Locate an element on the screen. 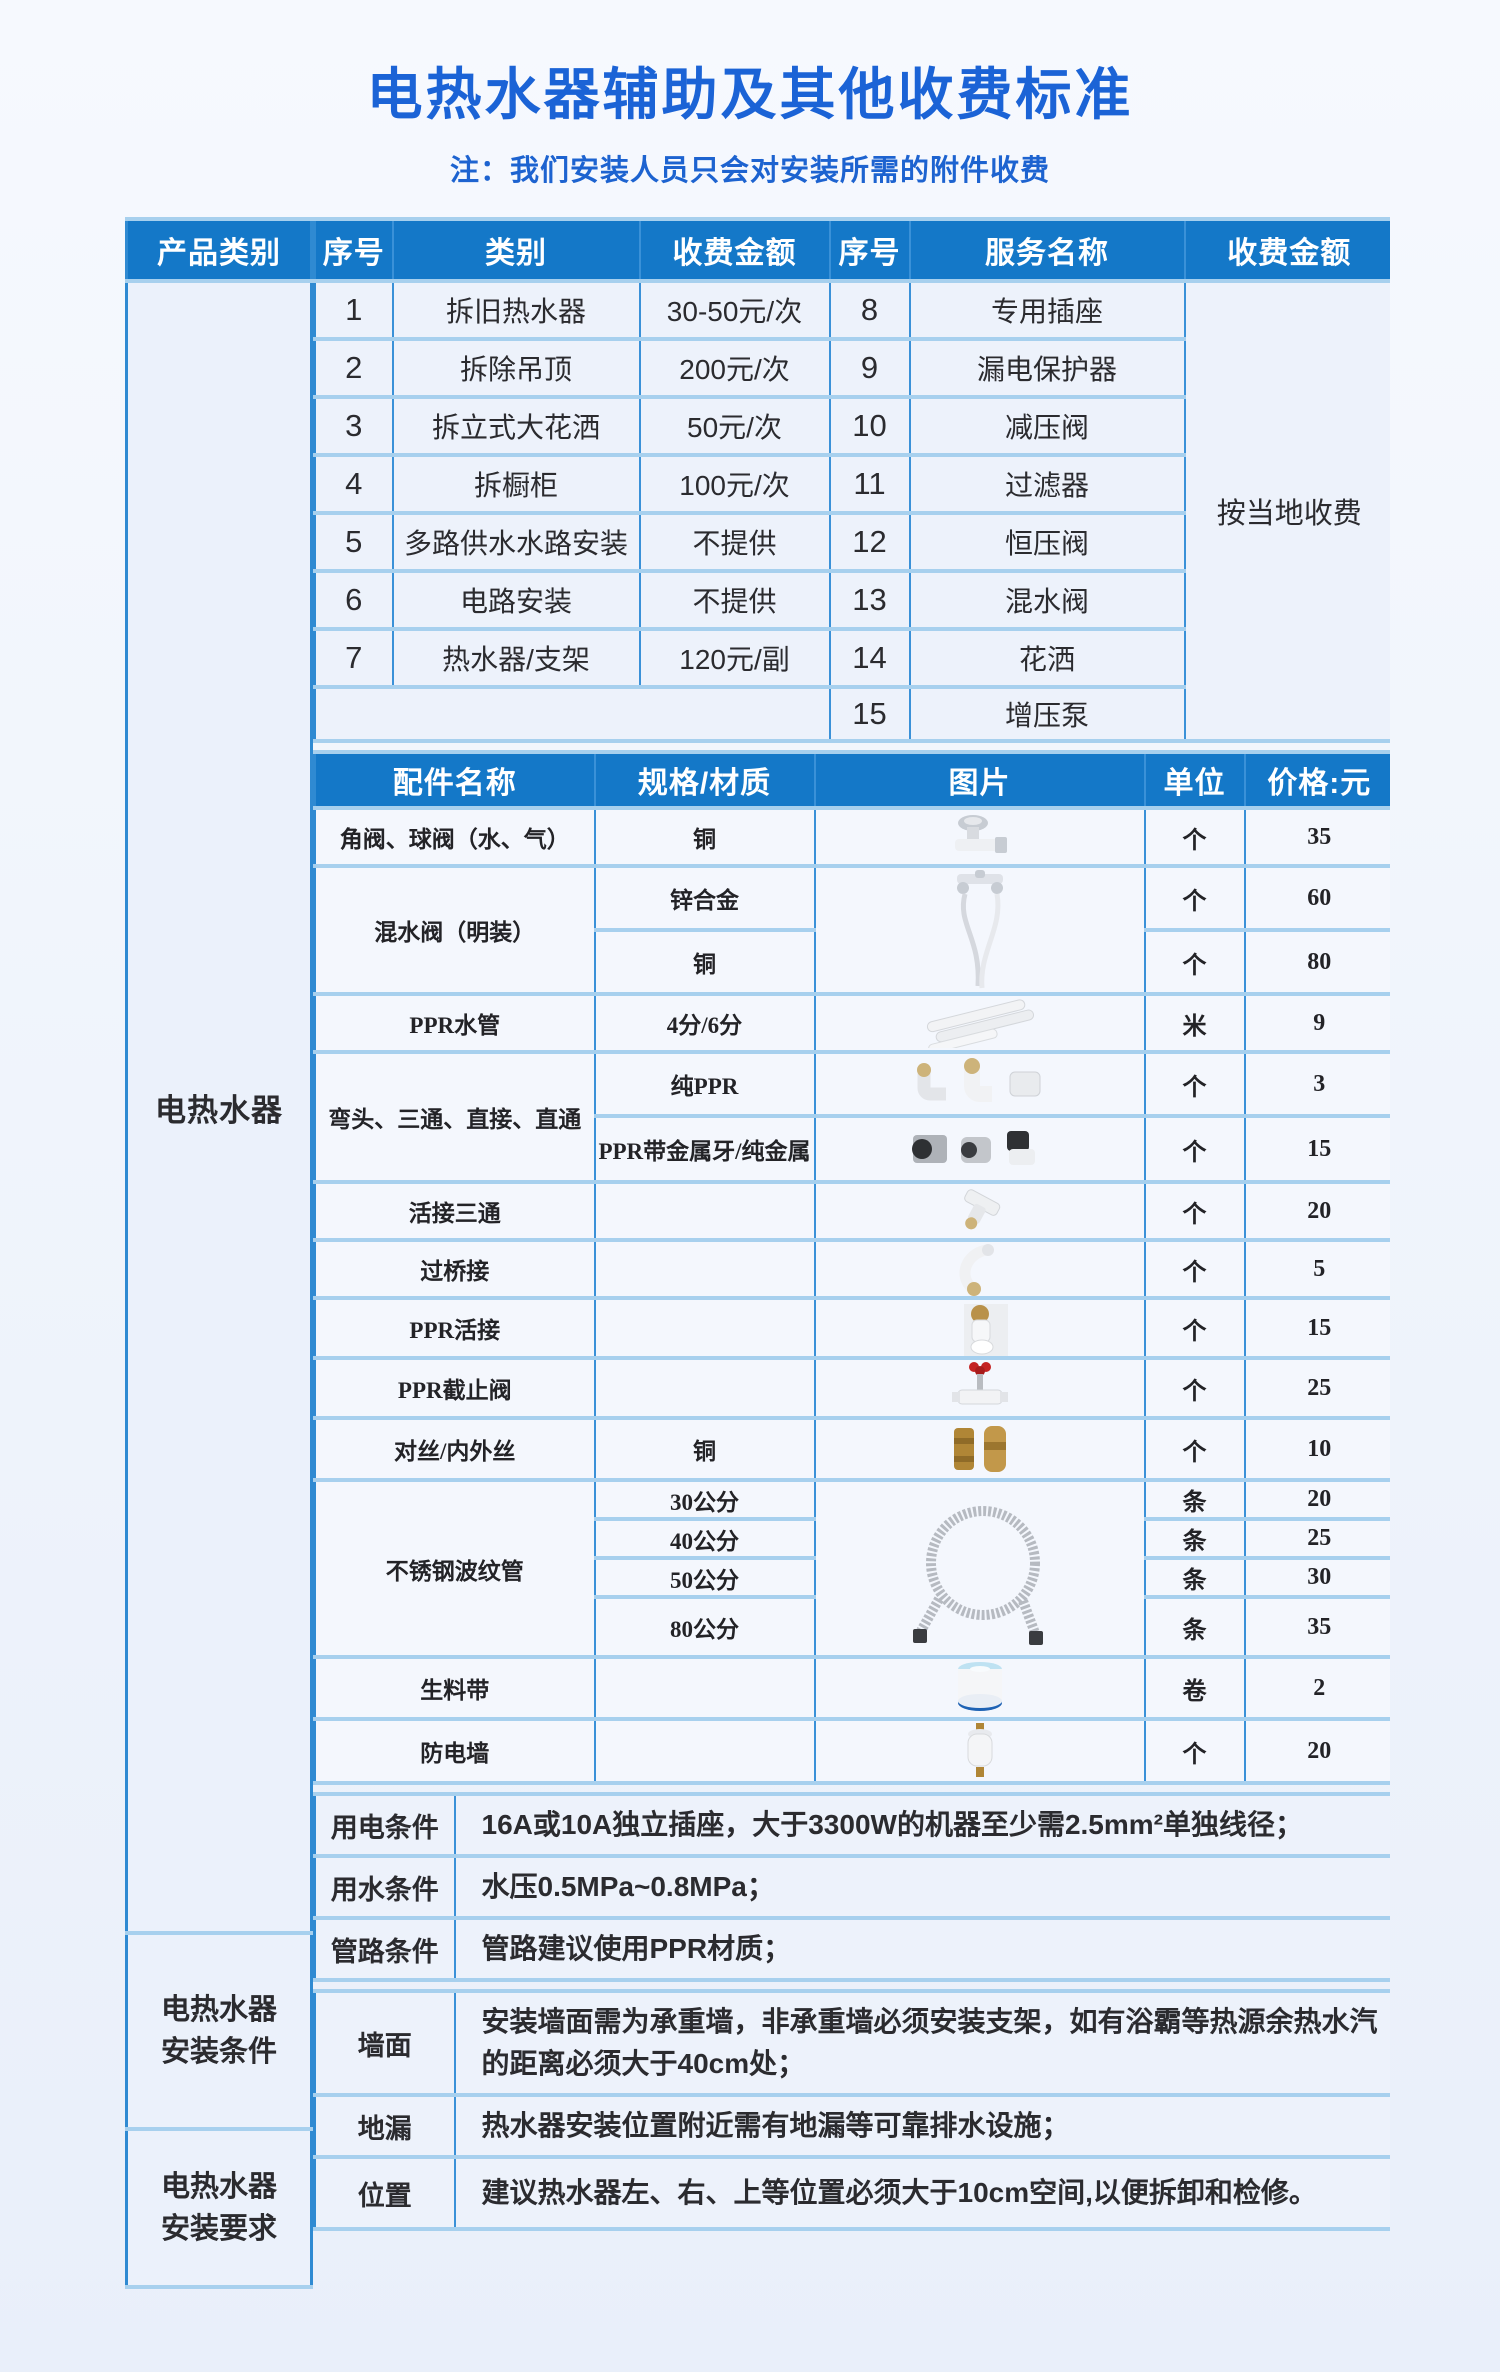 This screenshot has height=2372, width=1500. metal-fittings-image is located at coordinates (980, 1149).